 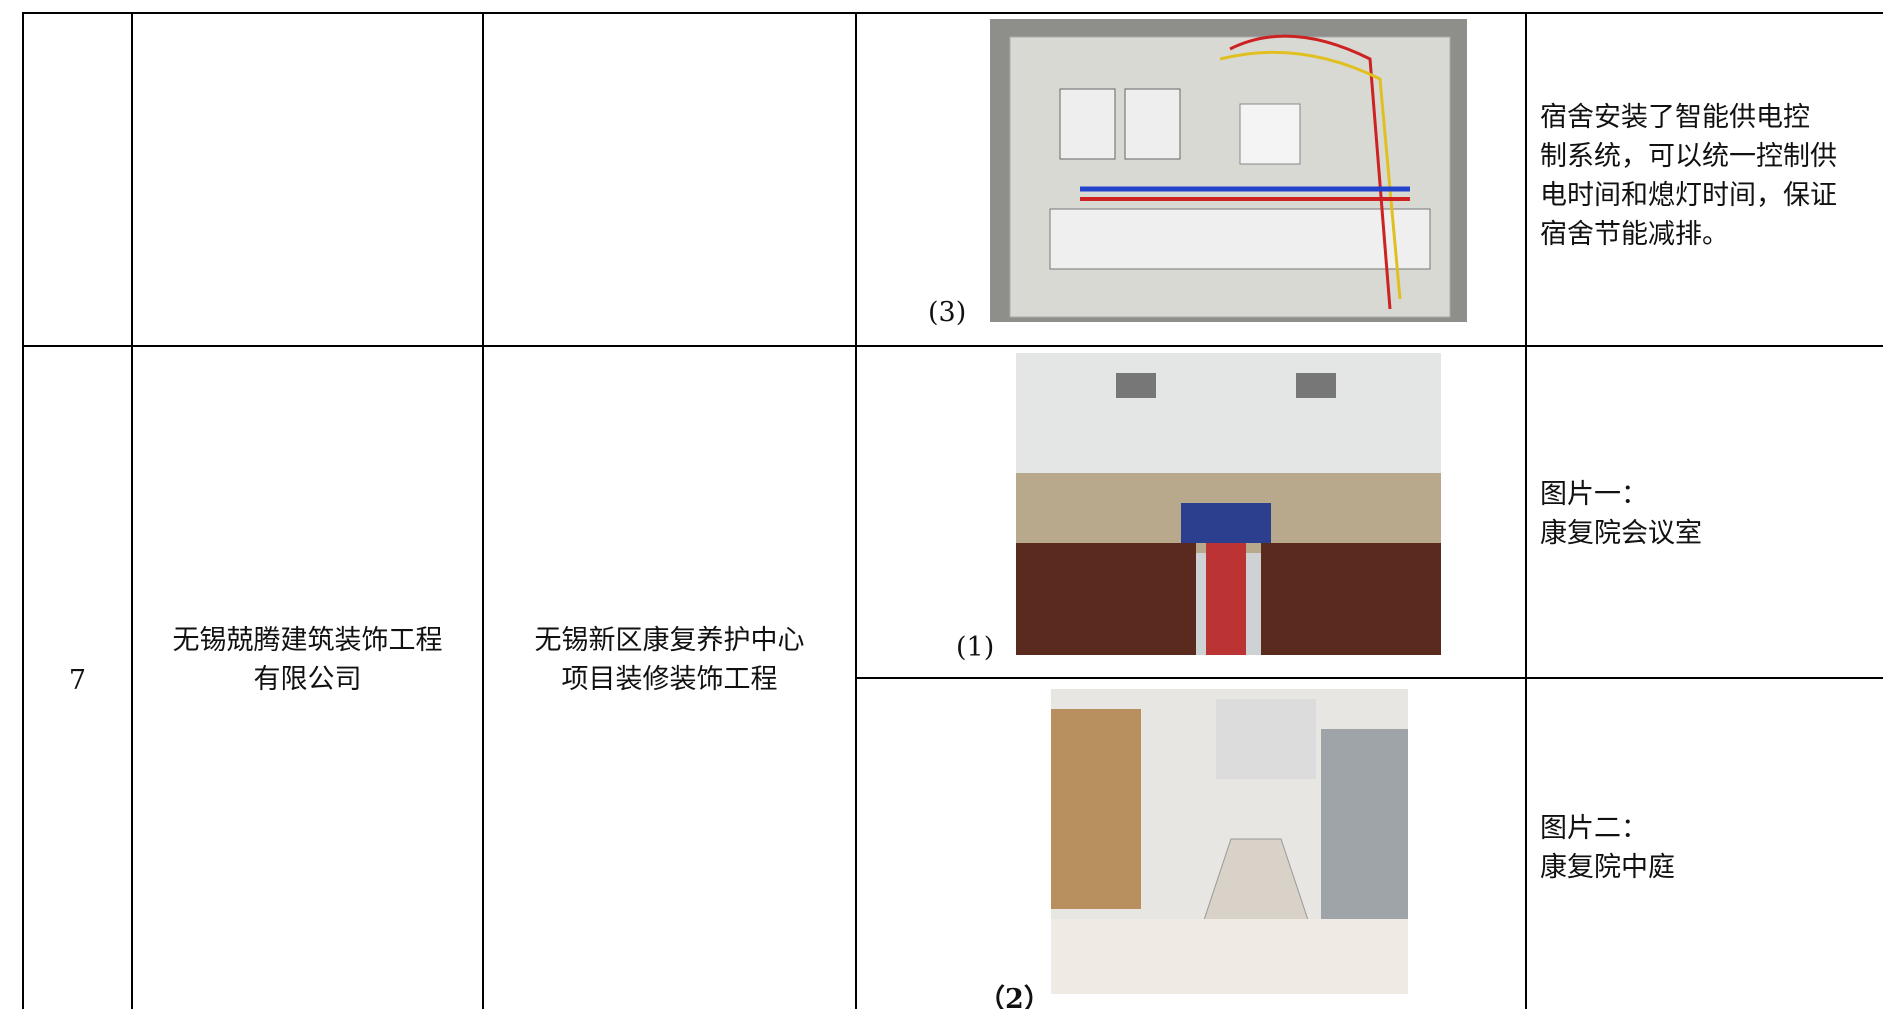 What do you see at coordinates (1675, 117) in the screenshot?
I see `description-line: 宿舍安装了智能供电控` at bounding box center [1675, 117].